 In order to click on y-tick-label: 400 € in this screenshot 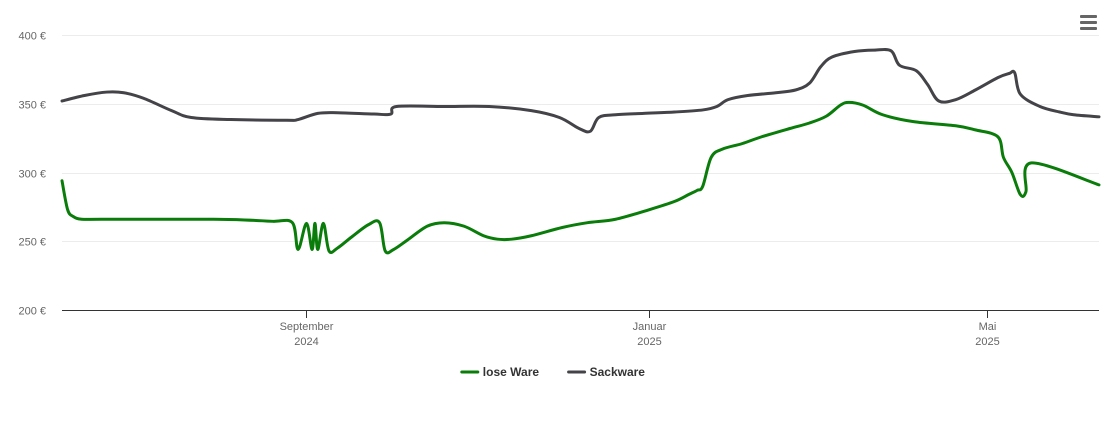, I will do `click(32, 37)`.